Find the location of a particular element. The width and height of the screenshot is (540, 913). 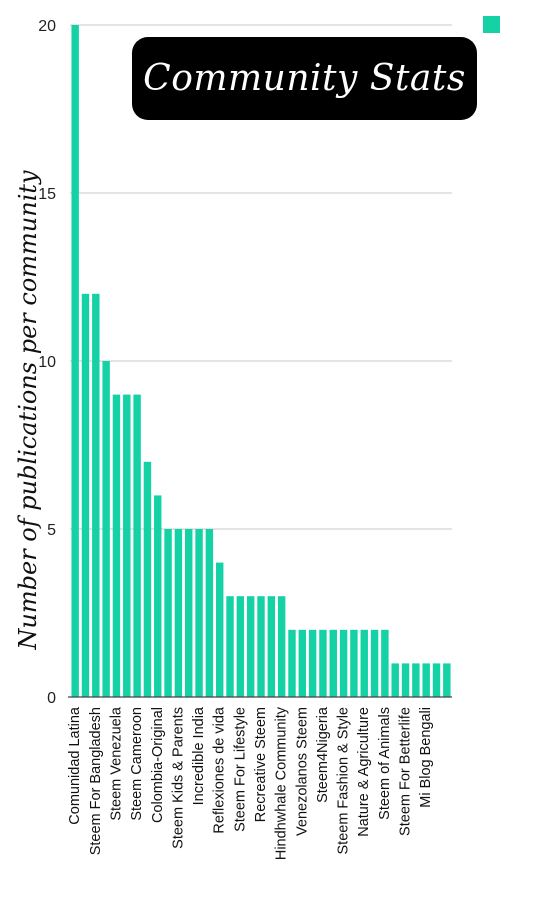

chart-title-badge: Community Stats is located at coordinates (304, 78).